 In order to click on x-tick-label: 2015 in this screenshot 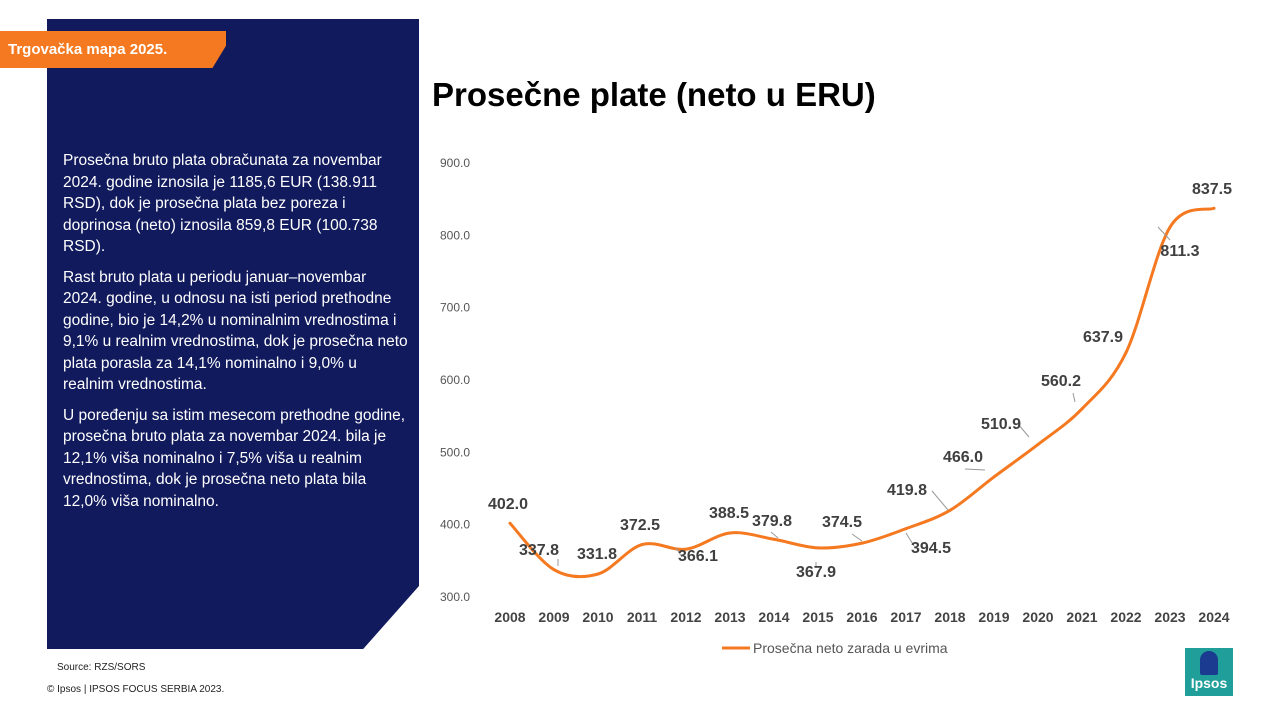, I will do `click(817, 617)`.